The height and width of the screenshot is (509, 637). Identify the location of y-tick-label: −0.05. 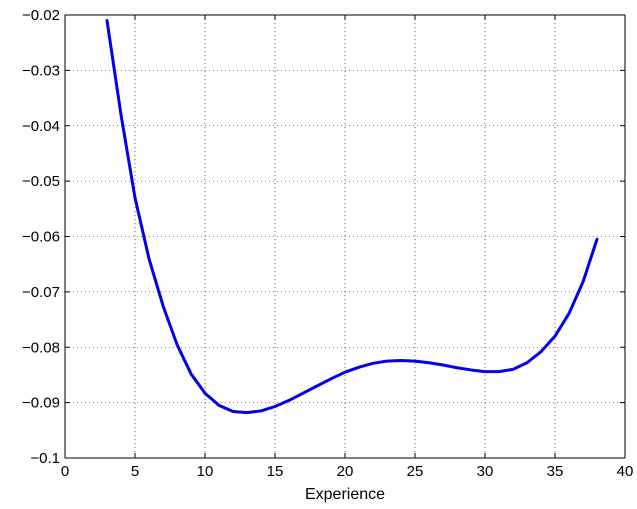
(41, 181).